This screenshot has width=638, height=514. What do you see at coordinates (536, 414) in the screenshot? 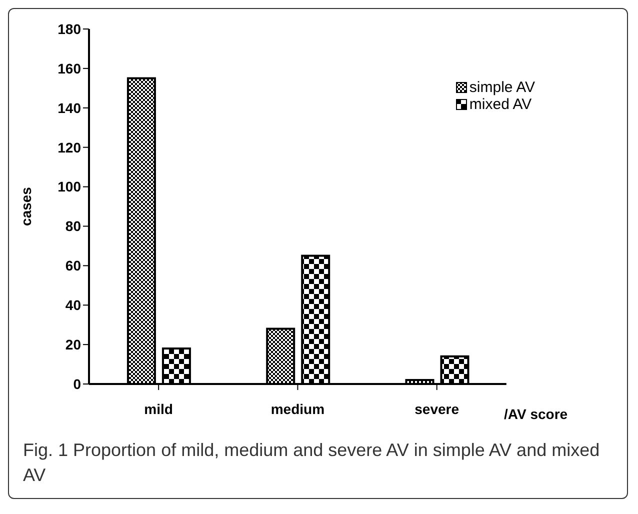
I see `x-axis-title: /AV score` at bounding box center [536, 414].